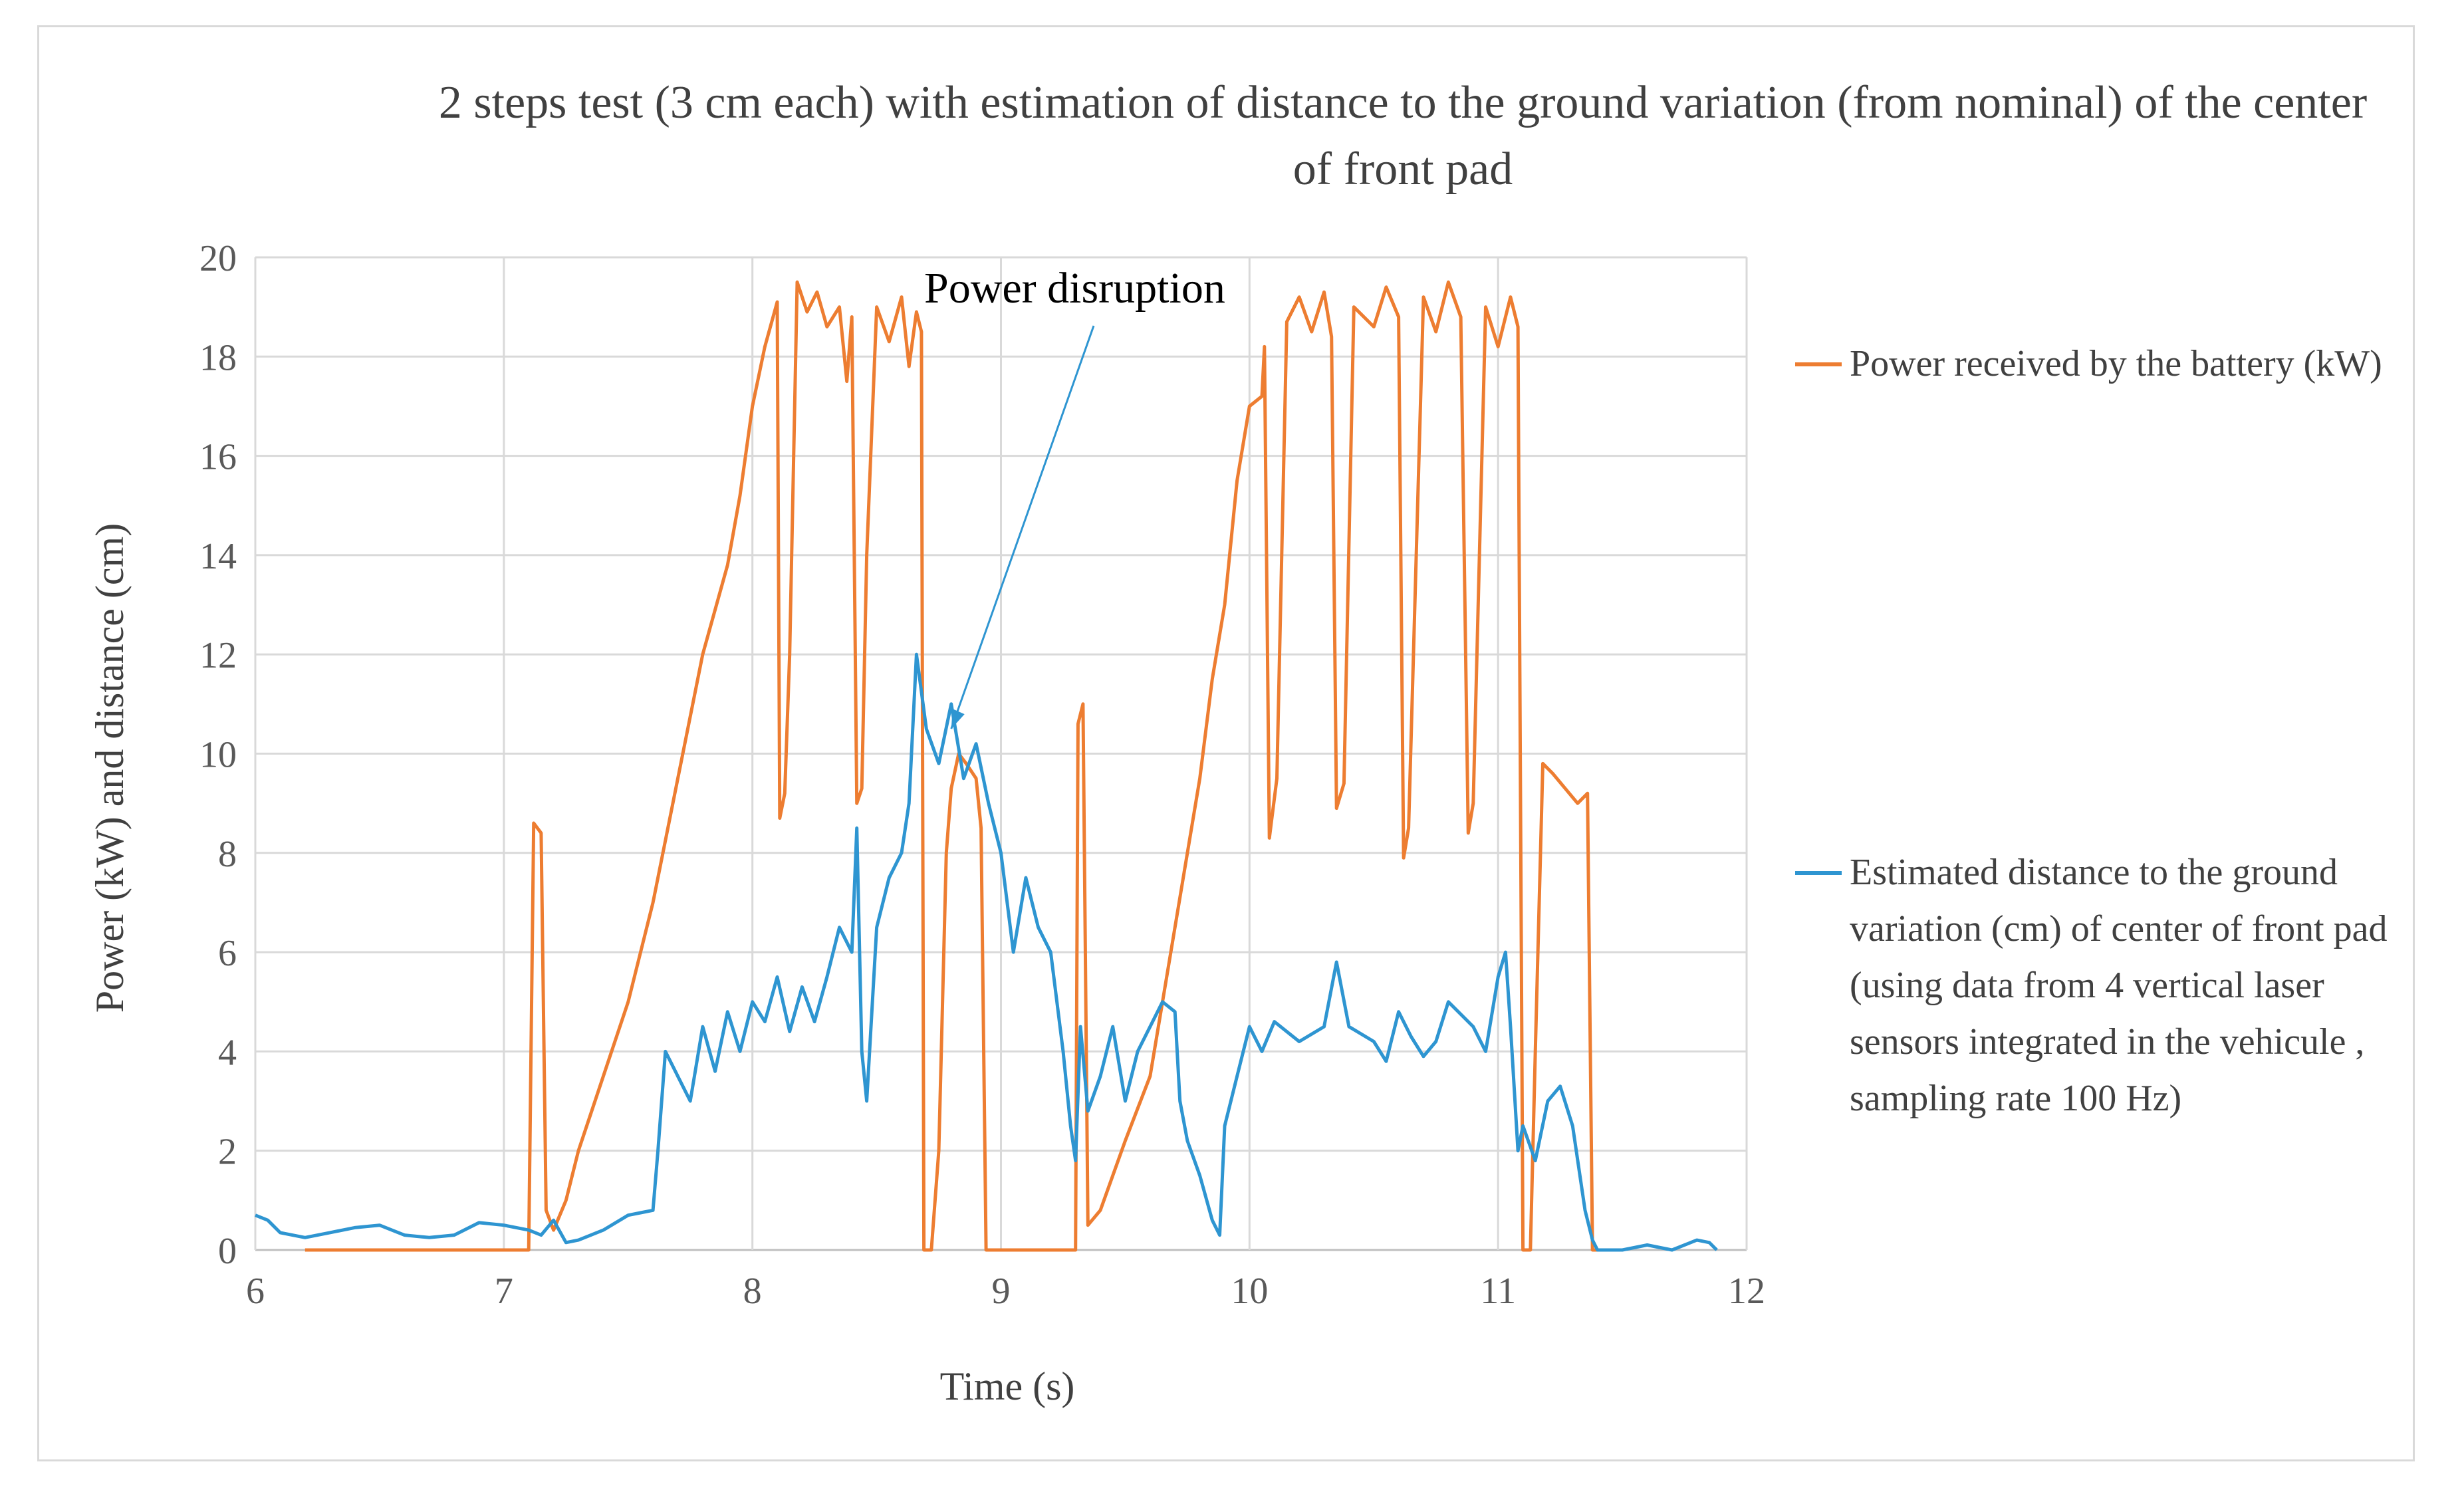  I want to click on y-tick-label: 8, so click(227, 854).